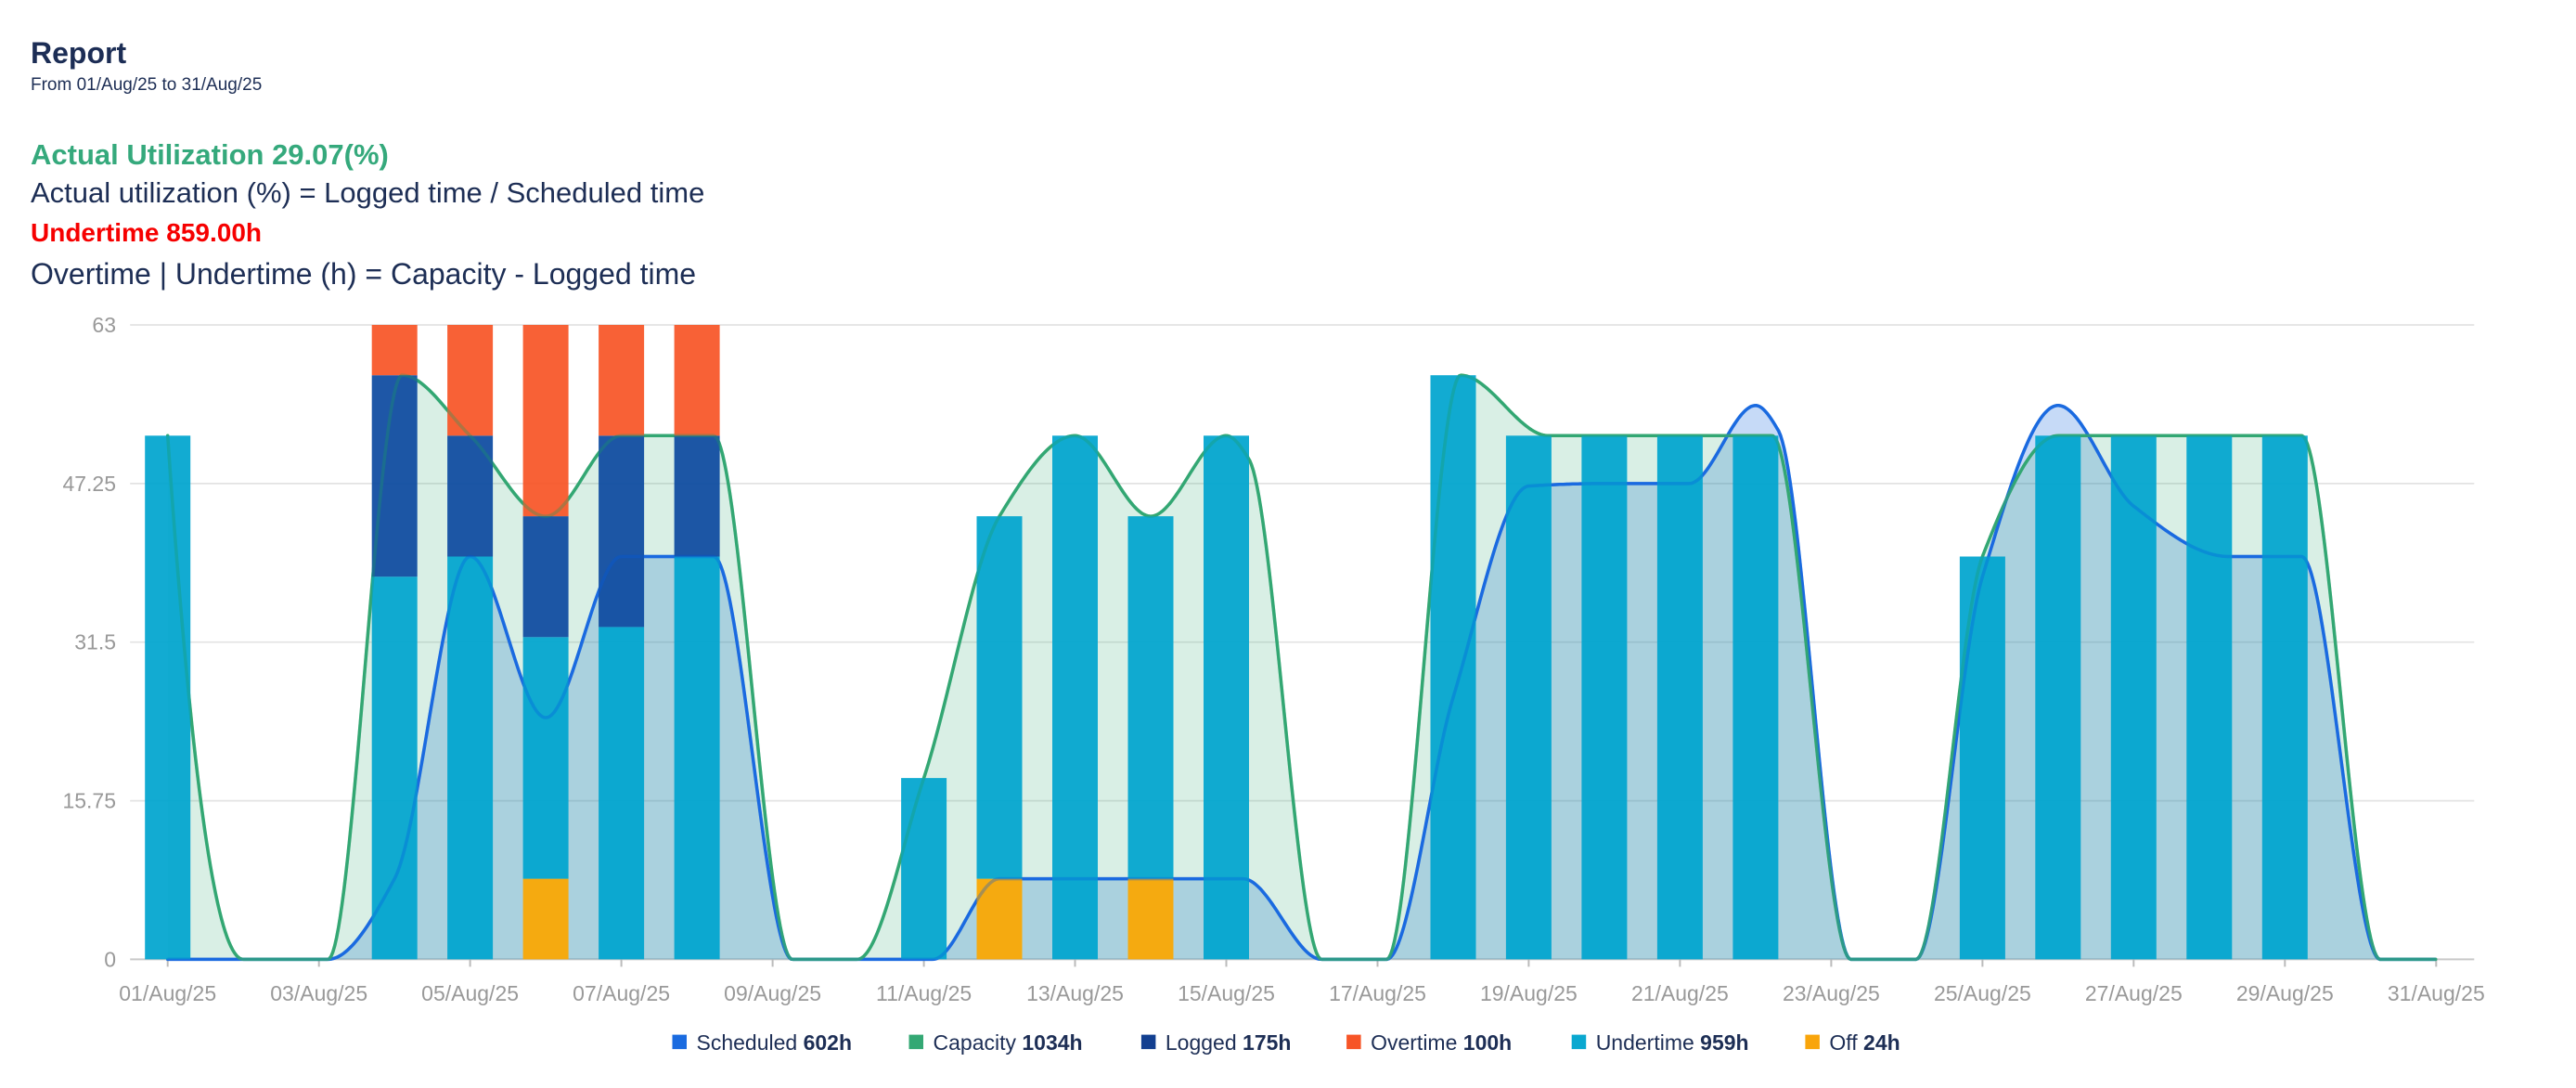 This screenshot has height=1088, width=2576. Describe the element at coordinates (1672, 1042) in the screenshot. I see `svg-text: Undertime 959h` at that location.